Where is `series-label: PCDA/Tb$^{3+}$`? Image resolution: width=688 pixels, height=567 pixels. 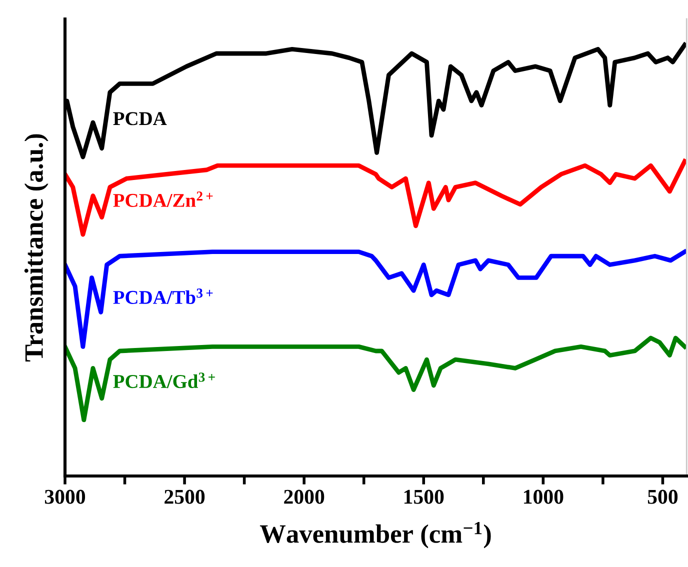
series-label: PCDA/Tb$^{3+}$ is located at coordinates (163, 296).